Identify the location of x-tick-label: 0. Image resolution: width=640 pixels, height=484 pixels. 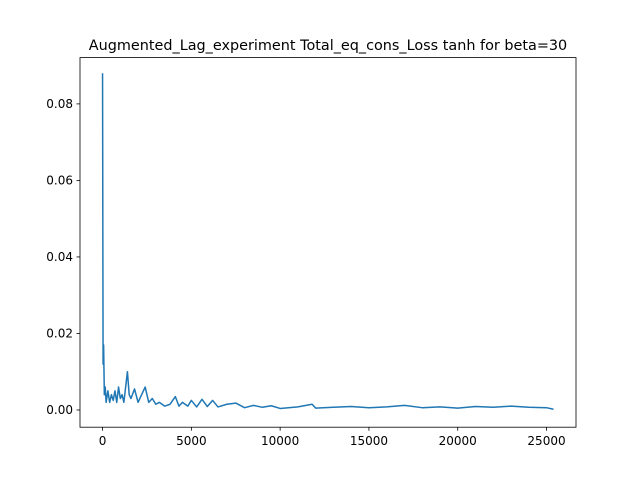
(103, 441).